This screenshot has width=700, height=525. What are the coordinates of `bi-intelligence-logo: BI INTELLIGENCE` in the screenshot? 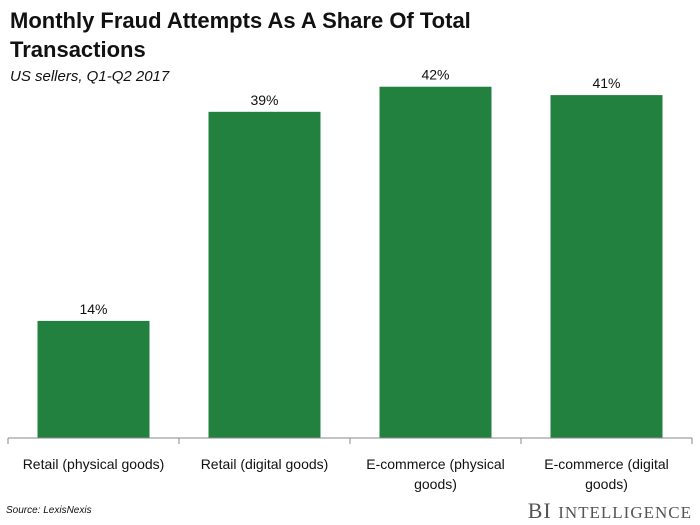 It's located at (610, 511).